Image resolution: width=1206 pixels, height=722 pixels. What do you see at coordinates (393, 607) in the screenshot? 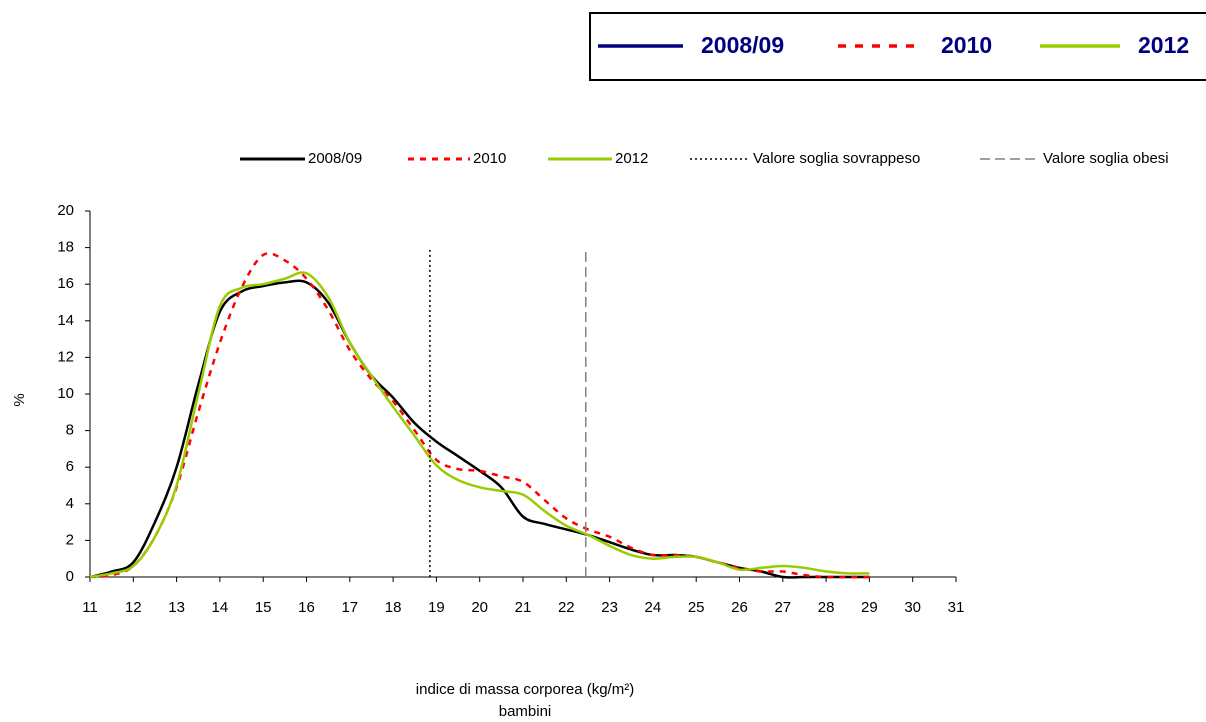
I see `x-tick-label: 18` at bounding box center [393, 607].